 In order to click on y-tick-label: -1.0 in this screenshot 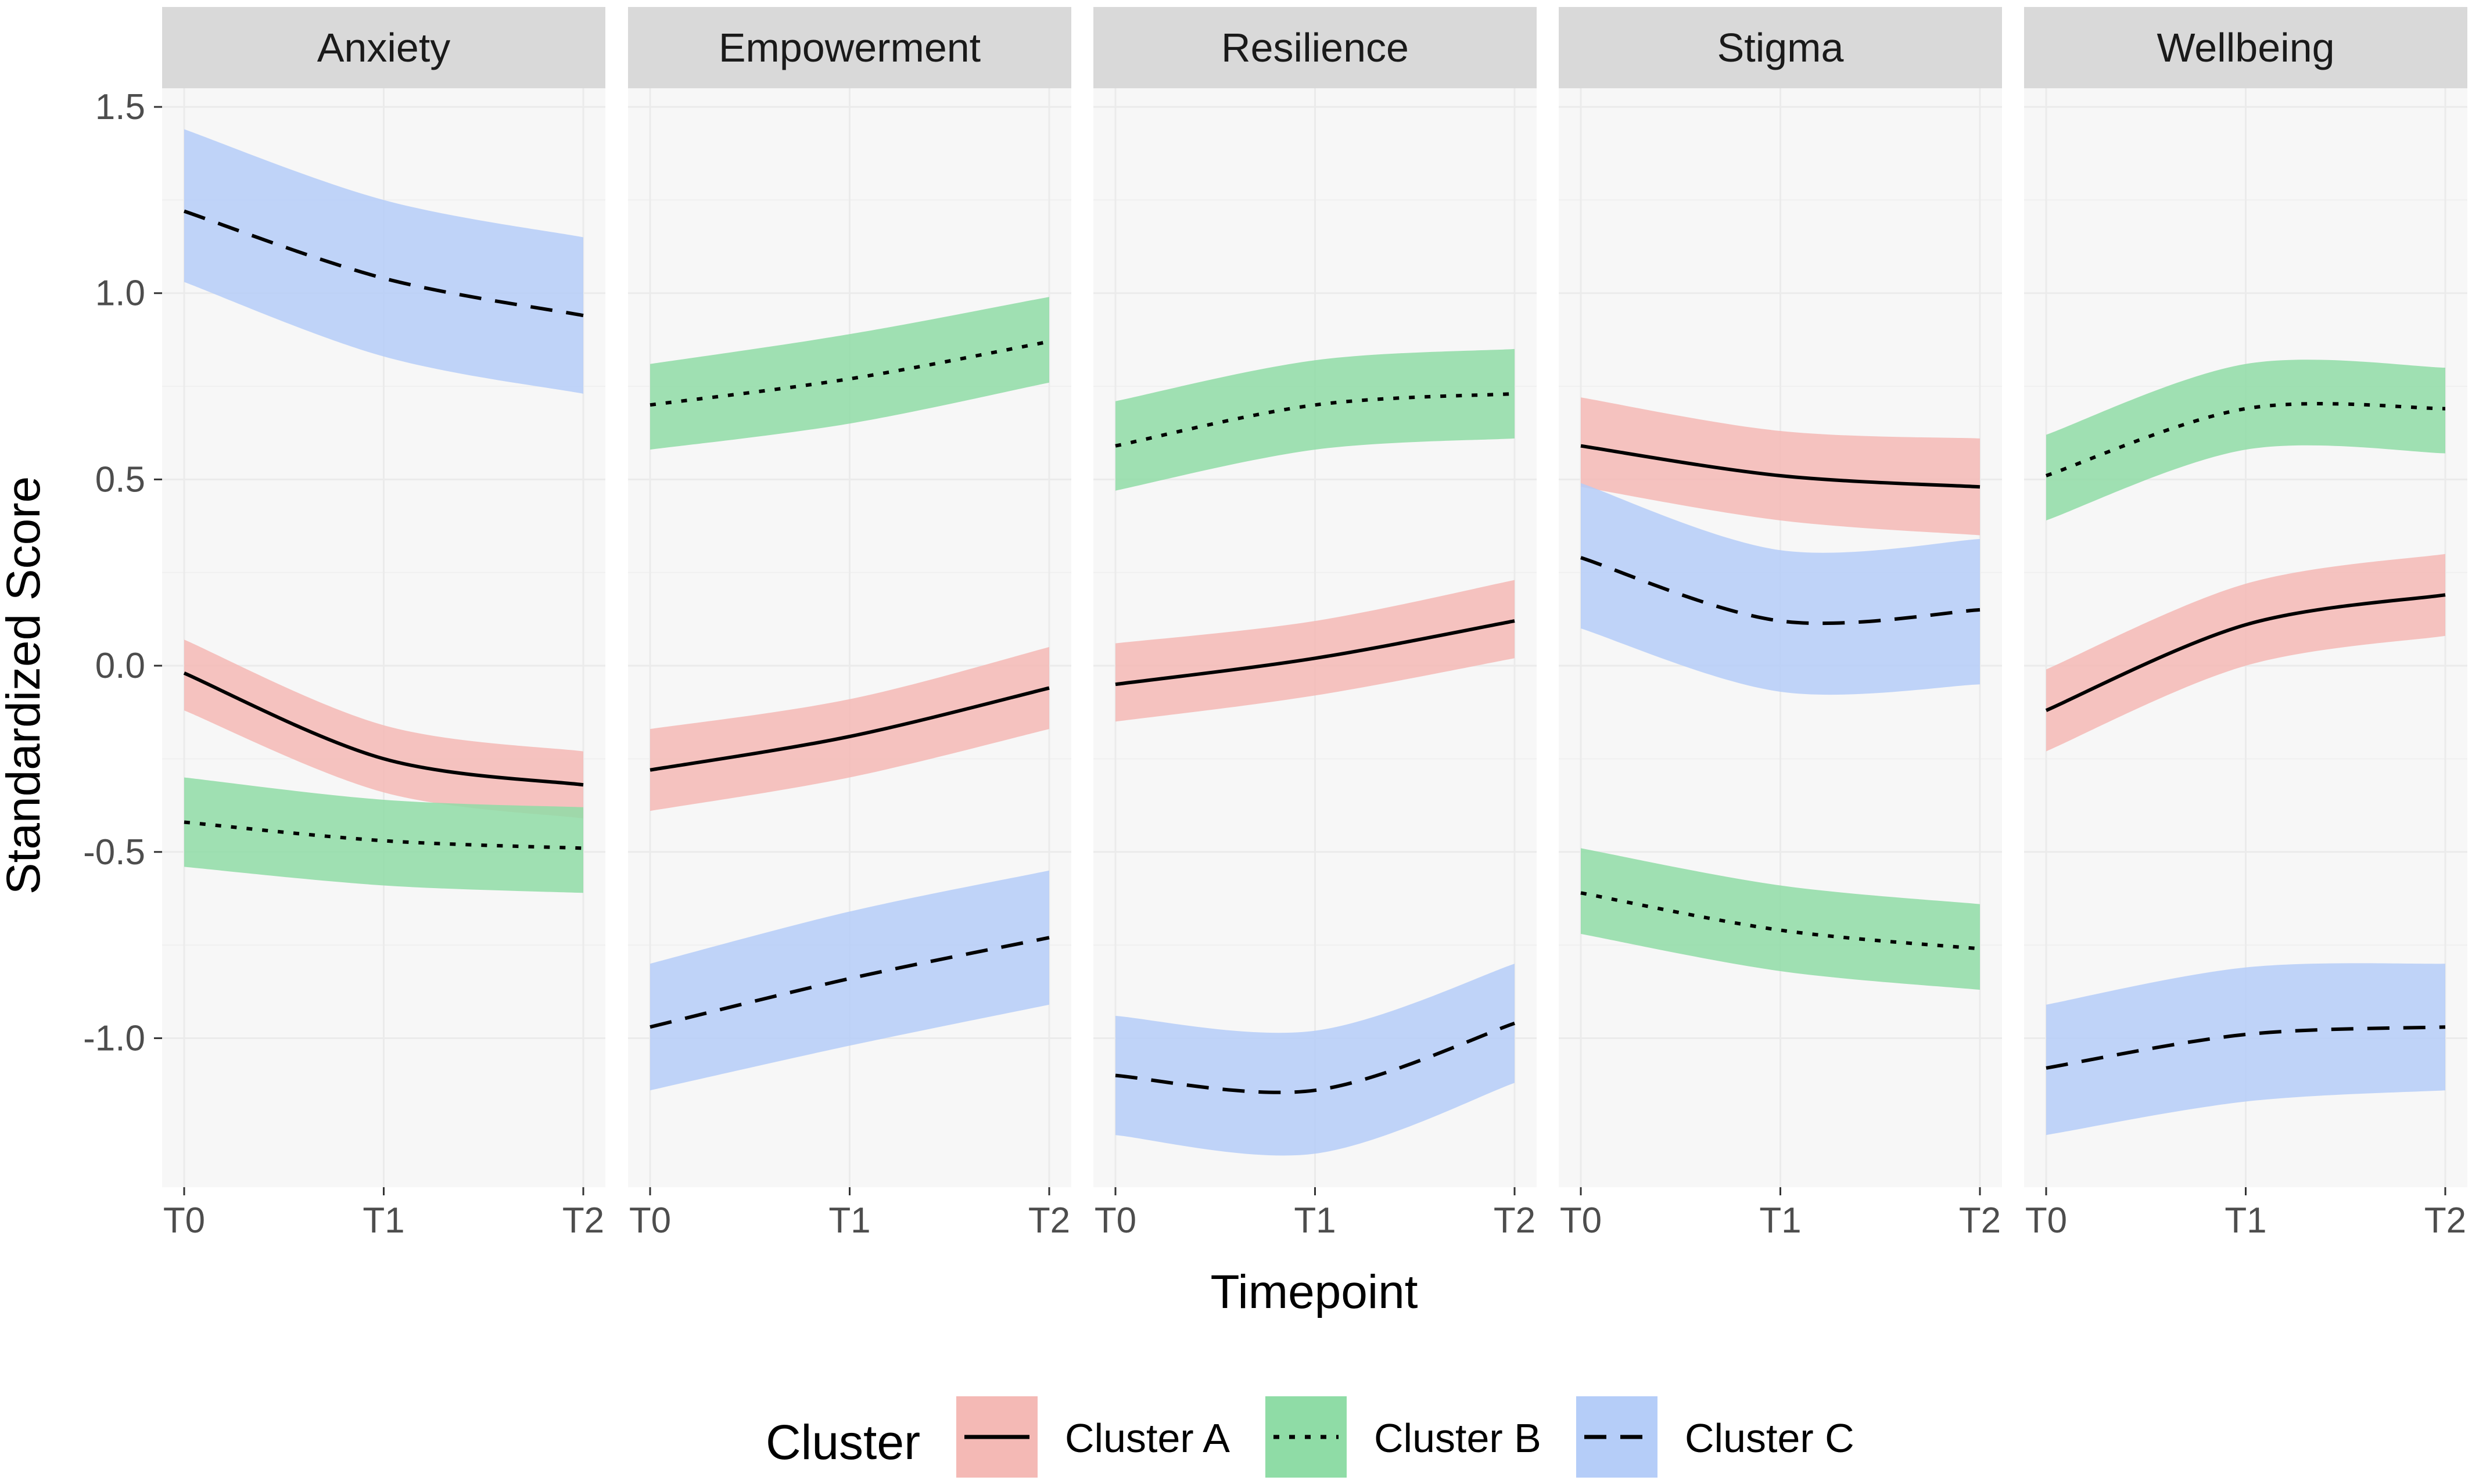, I will do `click(114, 1038)`.